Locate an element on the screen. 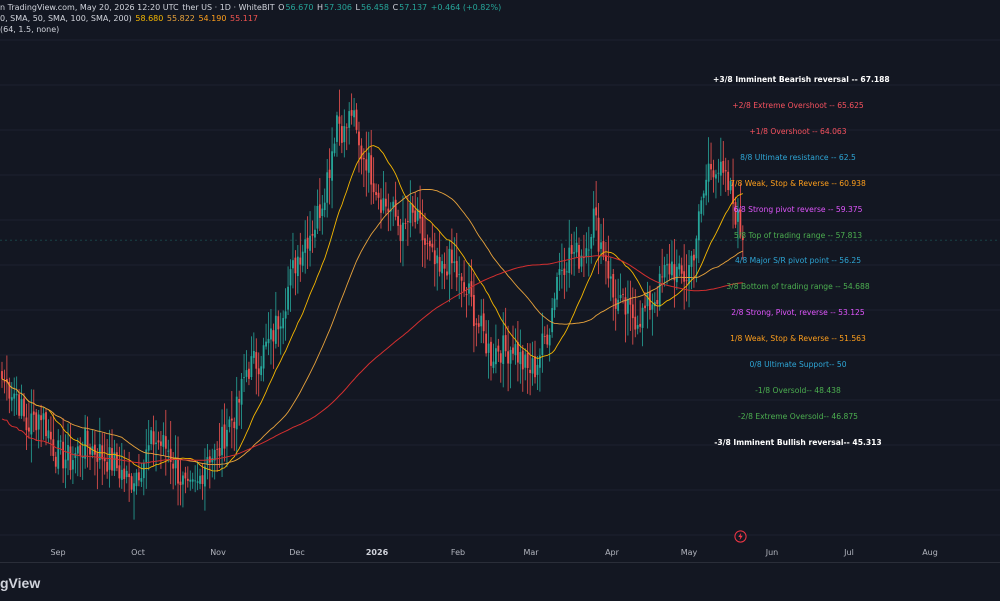 The height and width of the screenshot is (601, 1000). high-value: 57.306 is located at coordinates (338, 7).